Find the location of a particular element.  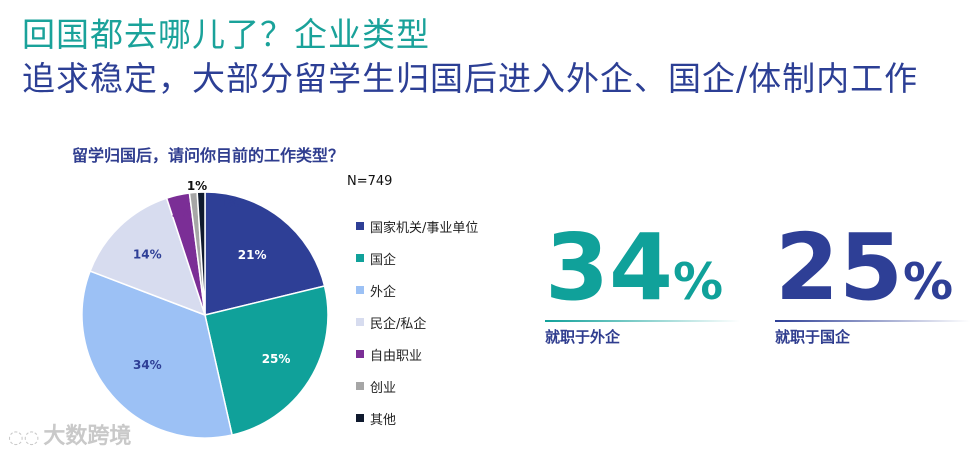

legend-item: 自由职业 is located at coordinates (417, 354).